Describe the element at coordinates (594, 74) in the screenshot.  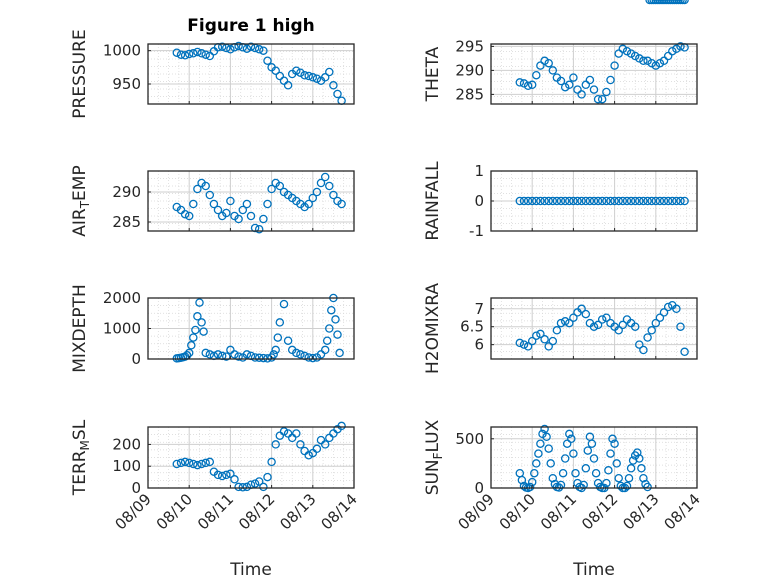
I see `axes-frame` at that location.